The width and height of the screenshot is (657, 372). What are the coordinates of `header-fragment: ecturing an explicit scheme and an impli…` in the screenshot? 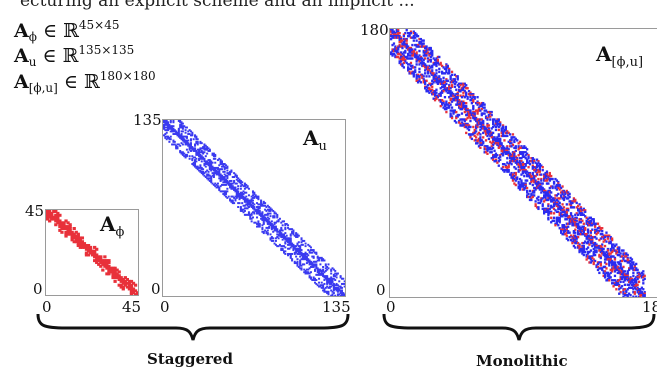 It's located at (217, 5).